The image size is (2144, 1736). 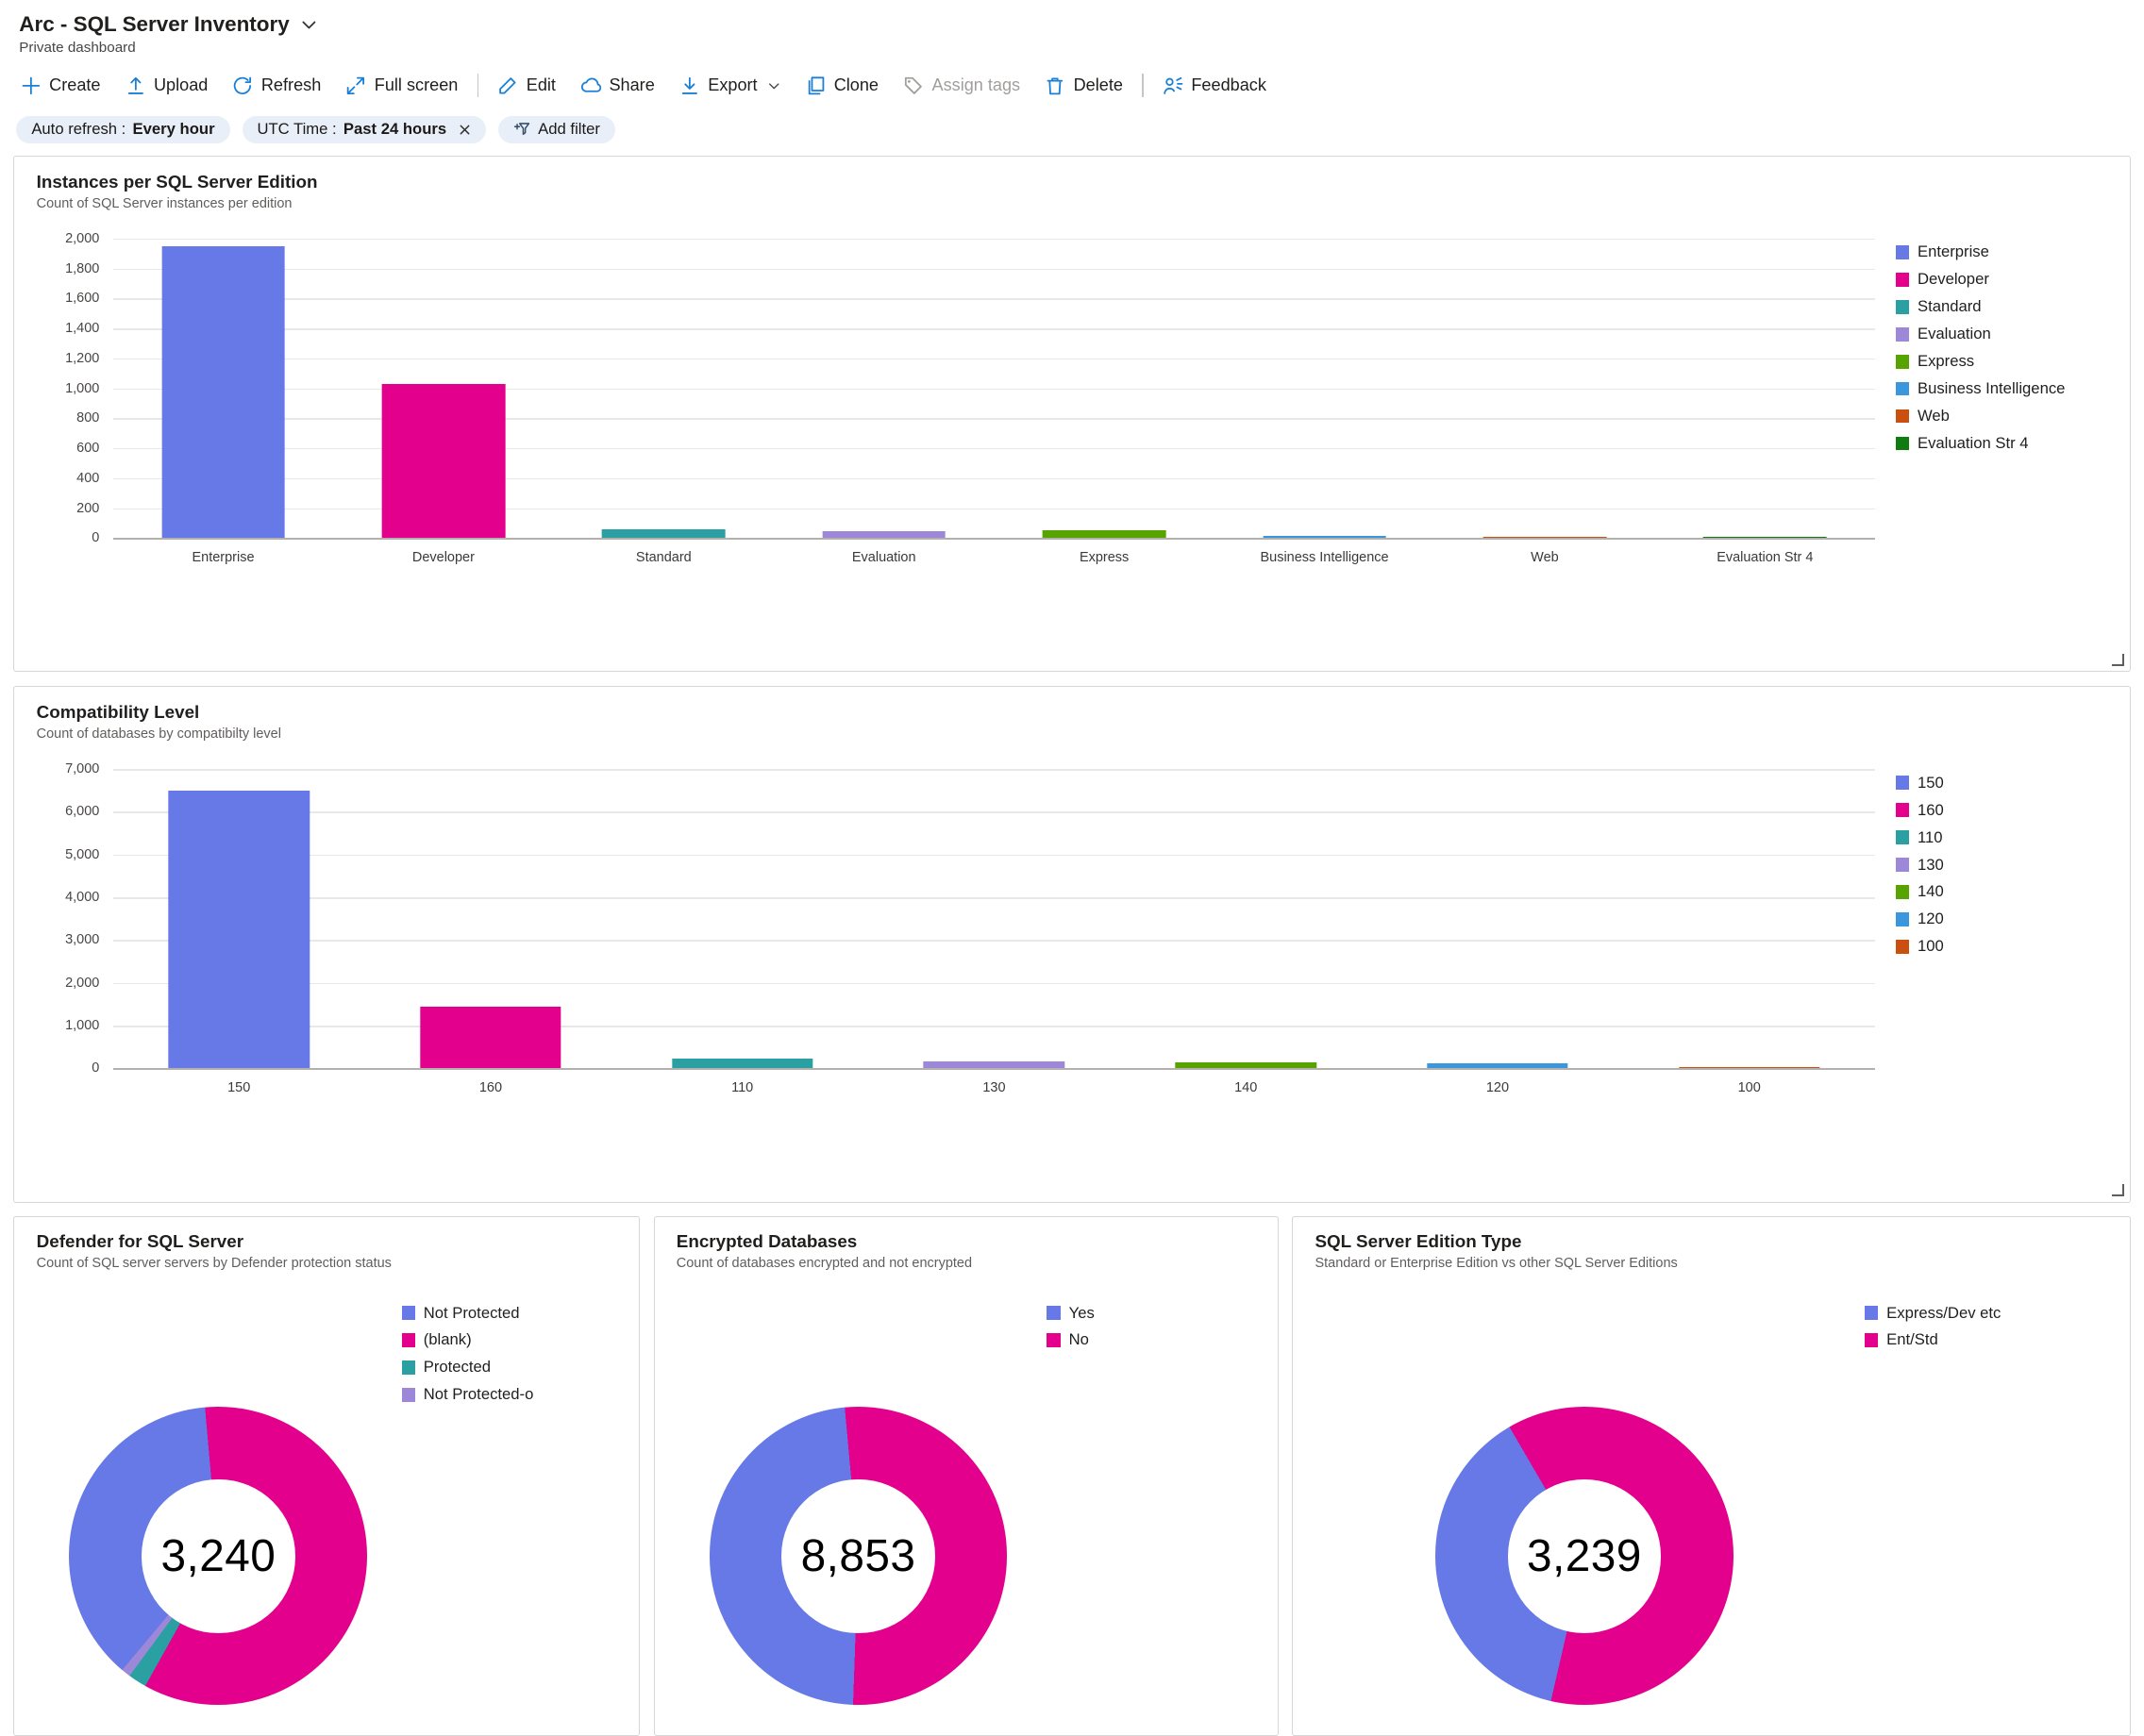 I want to click on legend-item: Evaluation, so click(x=2001, y=334).